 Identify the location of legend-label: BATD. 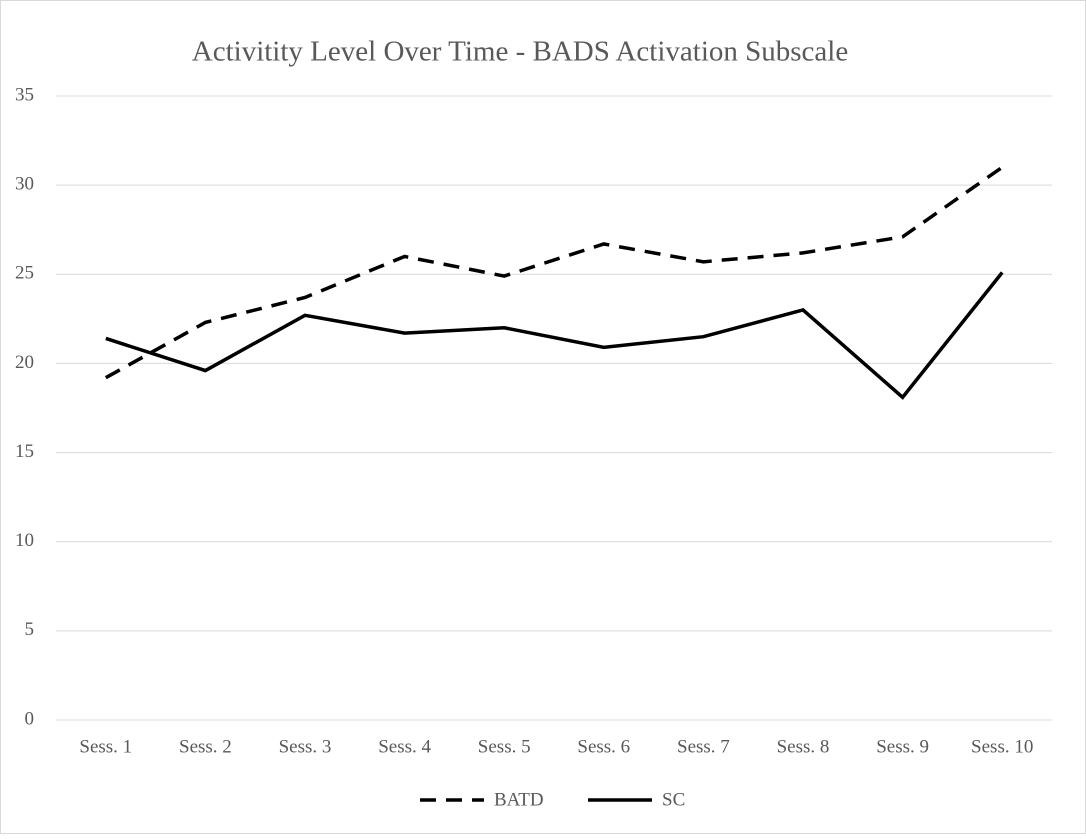
(519, 799).